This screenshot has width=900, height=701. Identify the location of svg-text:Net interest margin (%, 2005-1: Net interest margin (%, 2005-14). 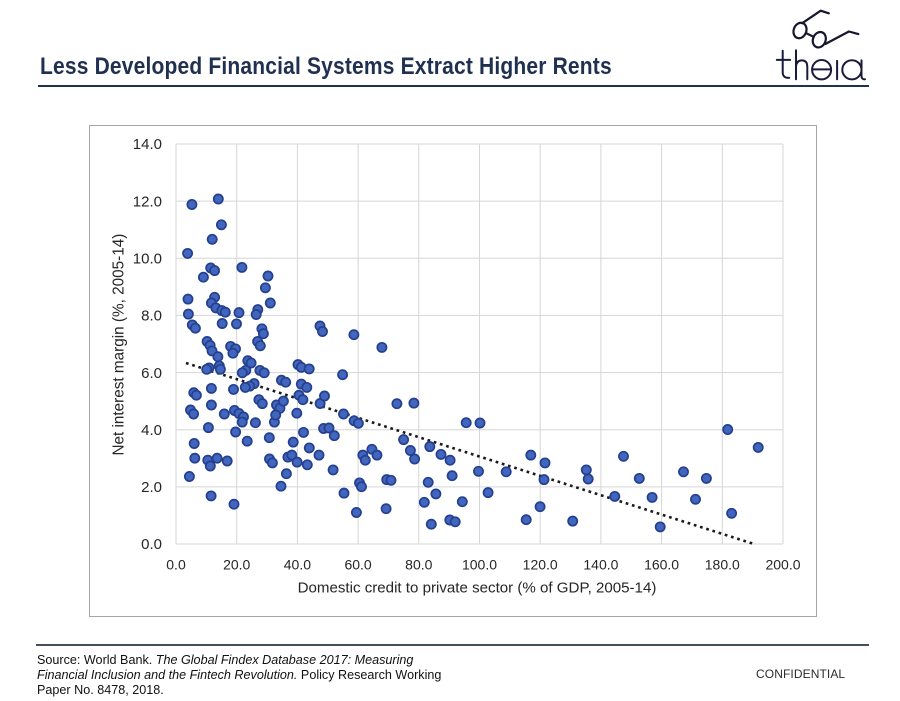
(119, 345).